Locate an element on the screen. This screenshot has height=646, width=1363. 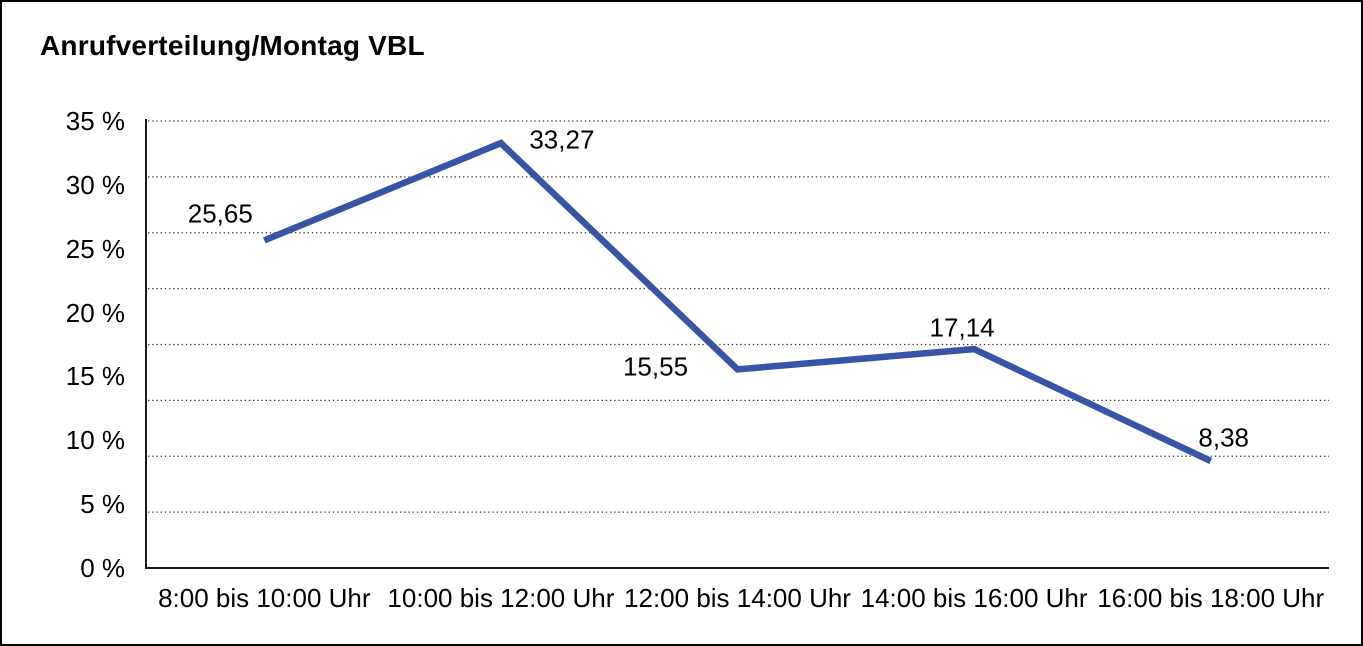
x-category-label: 16:00 bis 18:00 Uhr is located at coordinates (1211, 598).